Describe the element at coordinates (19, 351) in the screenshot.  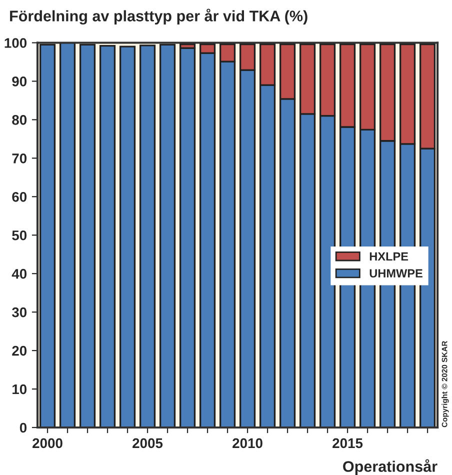
I see `y-tick-label: 20` at that location.